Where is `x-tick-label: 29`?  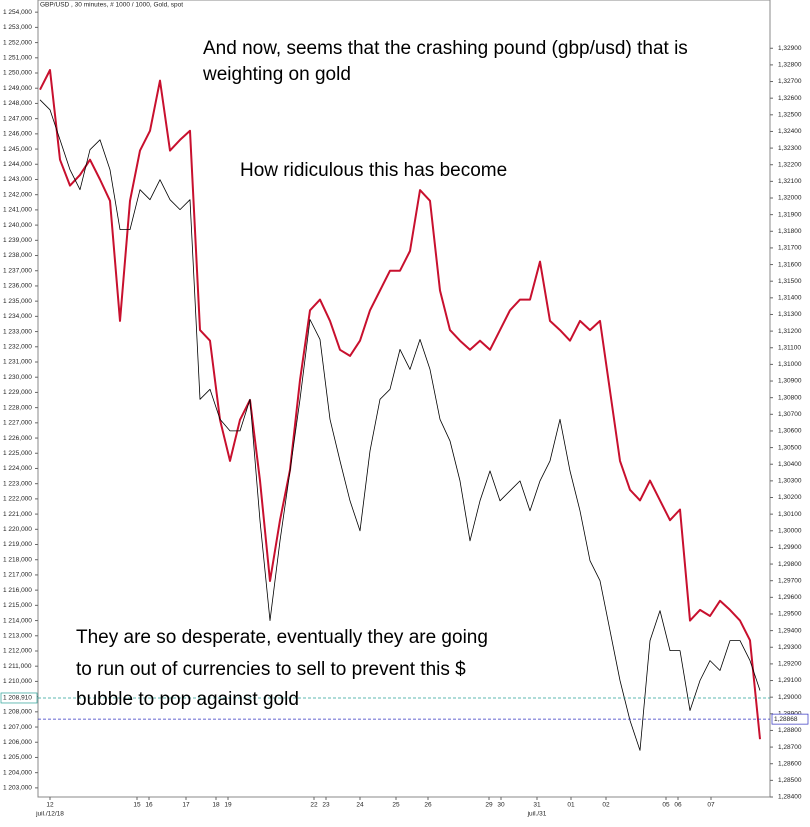 x-tick-label: 29 is located at coordinates (489, 805).